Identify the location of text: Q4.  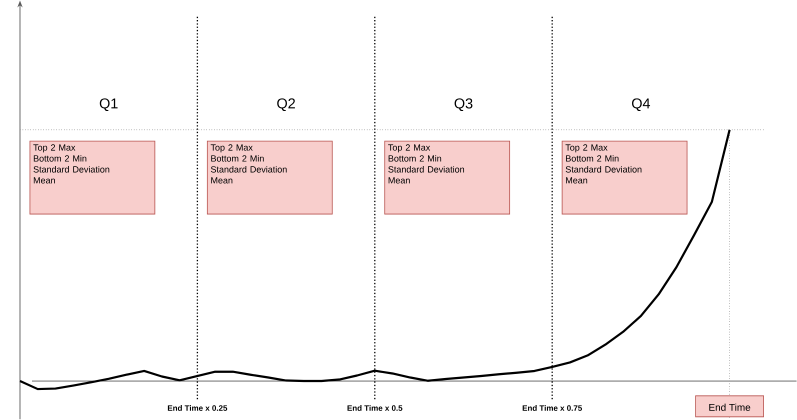
(641, 105).